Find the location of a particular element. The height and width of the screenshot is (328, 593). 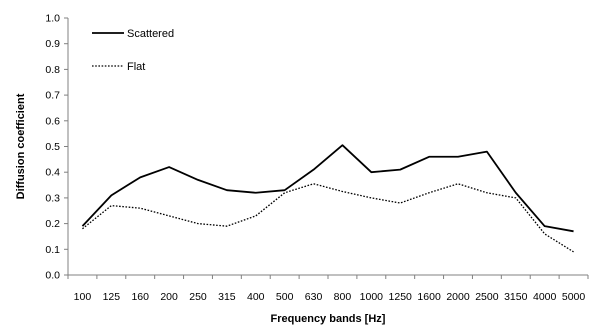

y-tick-label: 0.7 is located at coordinates (52, 96).